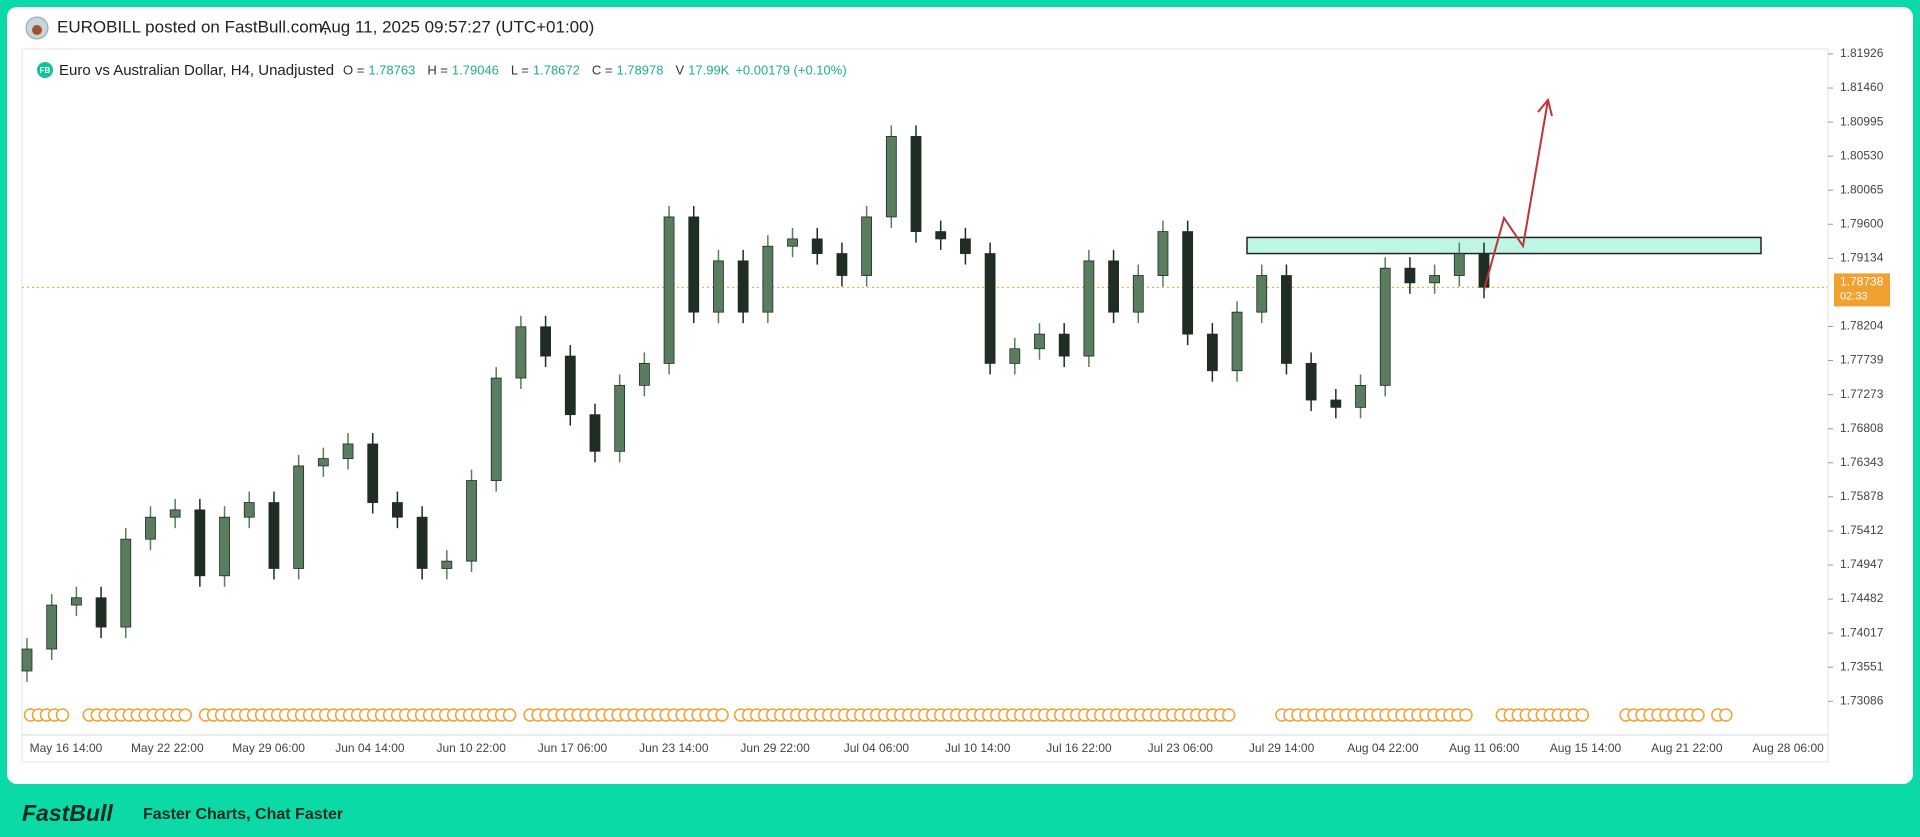  Describe the element at coordinates (1862, 121) in the screenshot. I see `y-tick-label: 1.80995` at that location.